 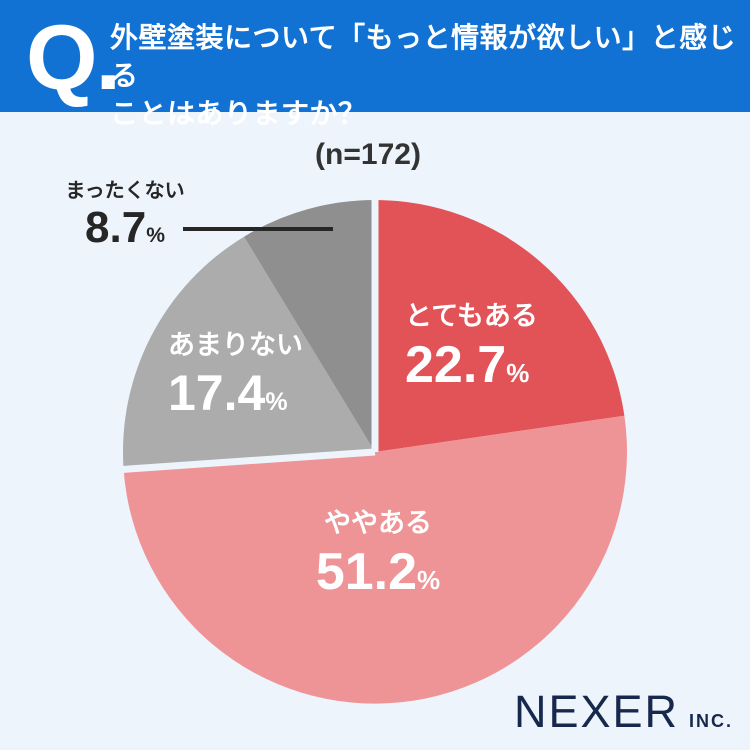 What do you see at coordinates (597, 711) in the screenshot?
I see `brand-name: NEXER` at bounding box center [597, 711].